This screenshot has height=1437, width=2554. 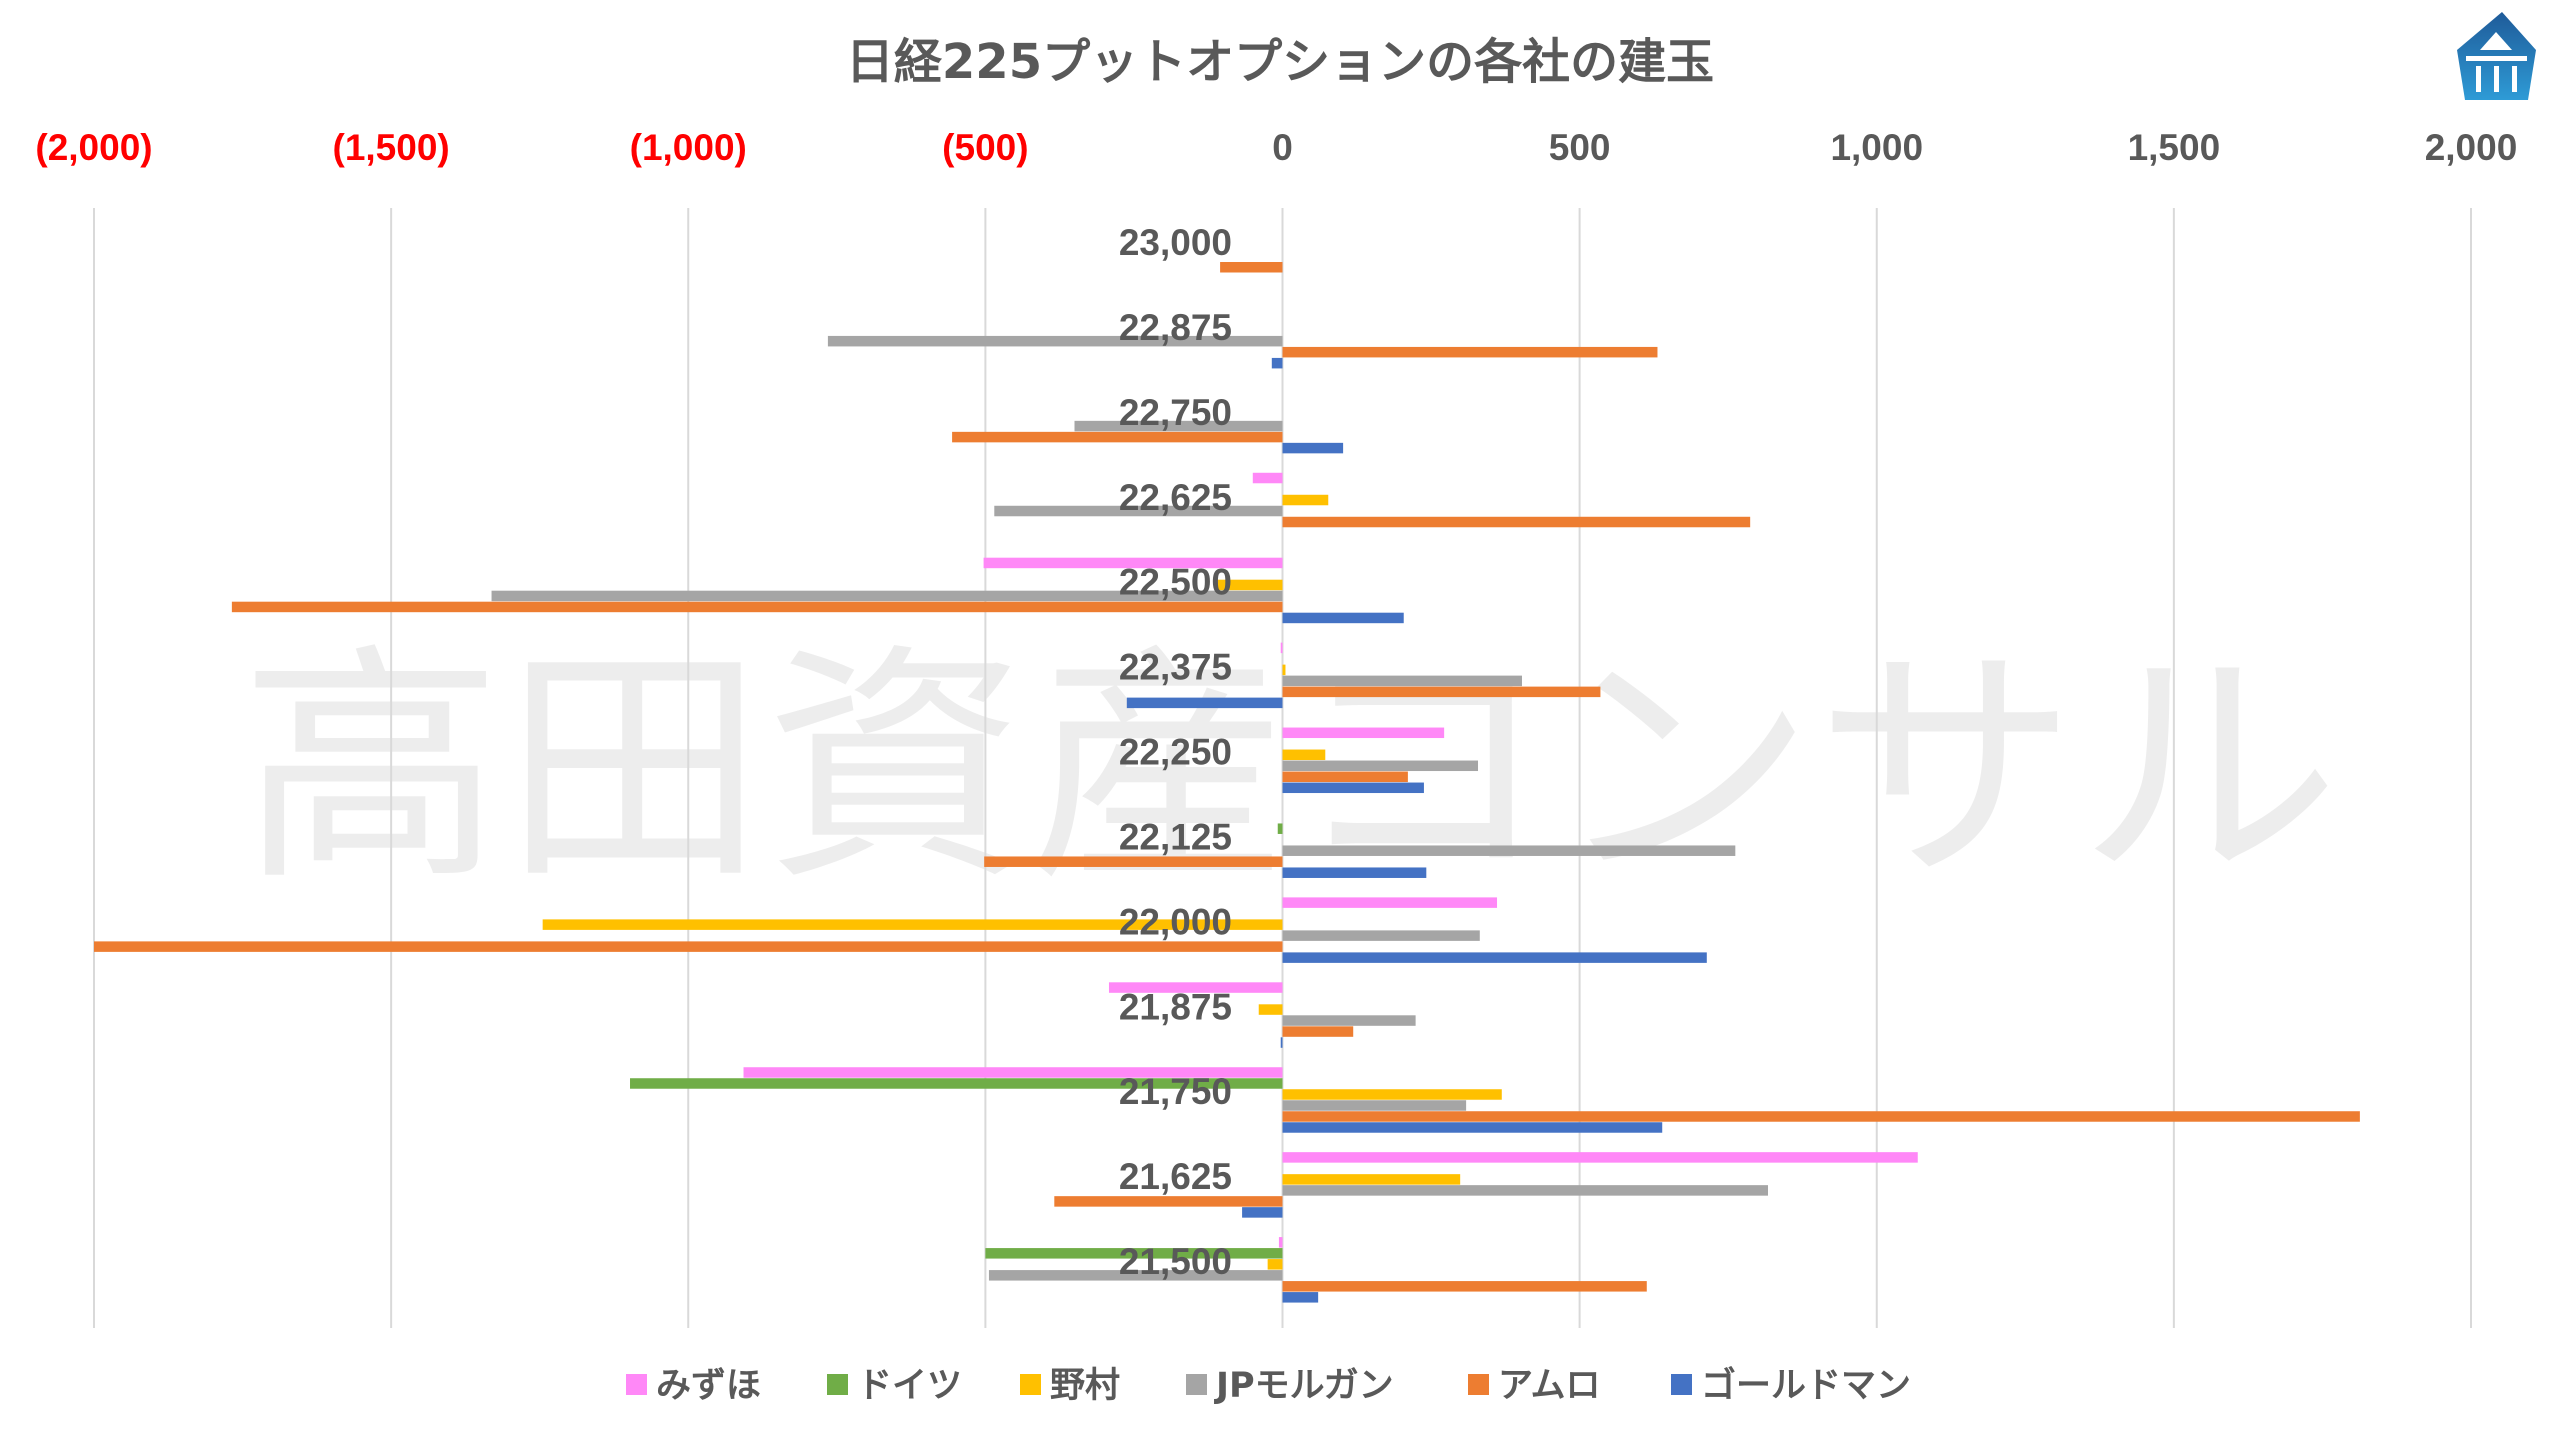 I want to click on bar-JPモルガン-21,875, so click(x=1349, y=1020).